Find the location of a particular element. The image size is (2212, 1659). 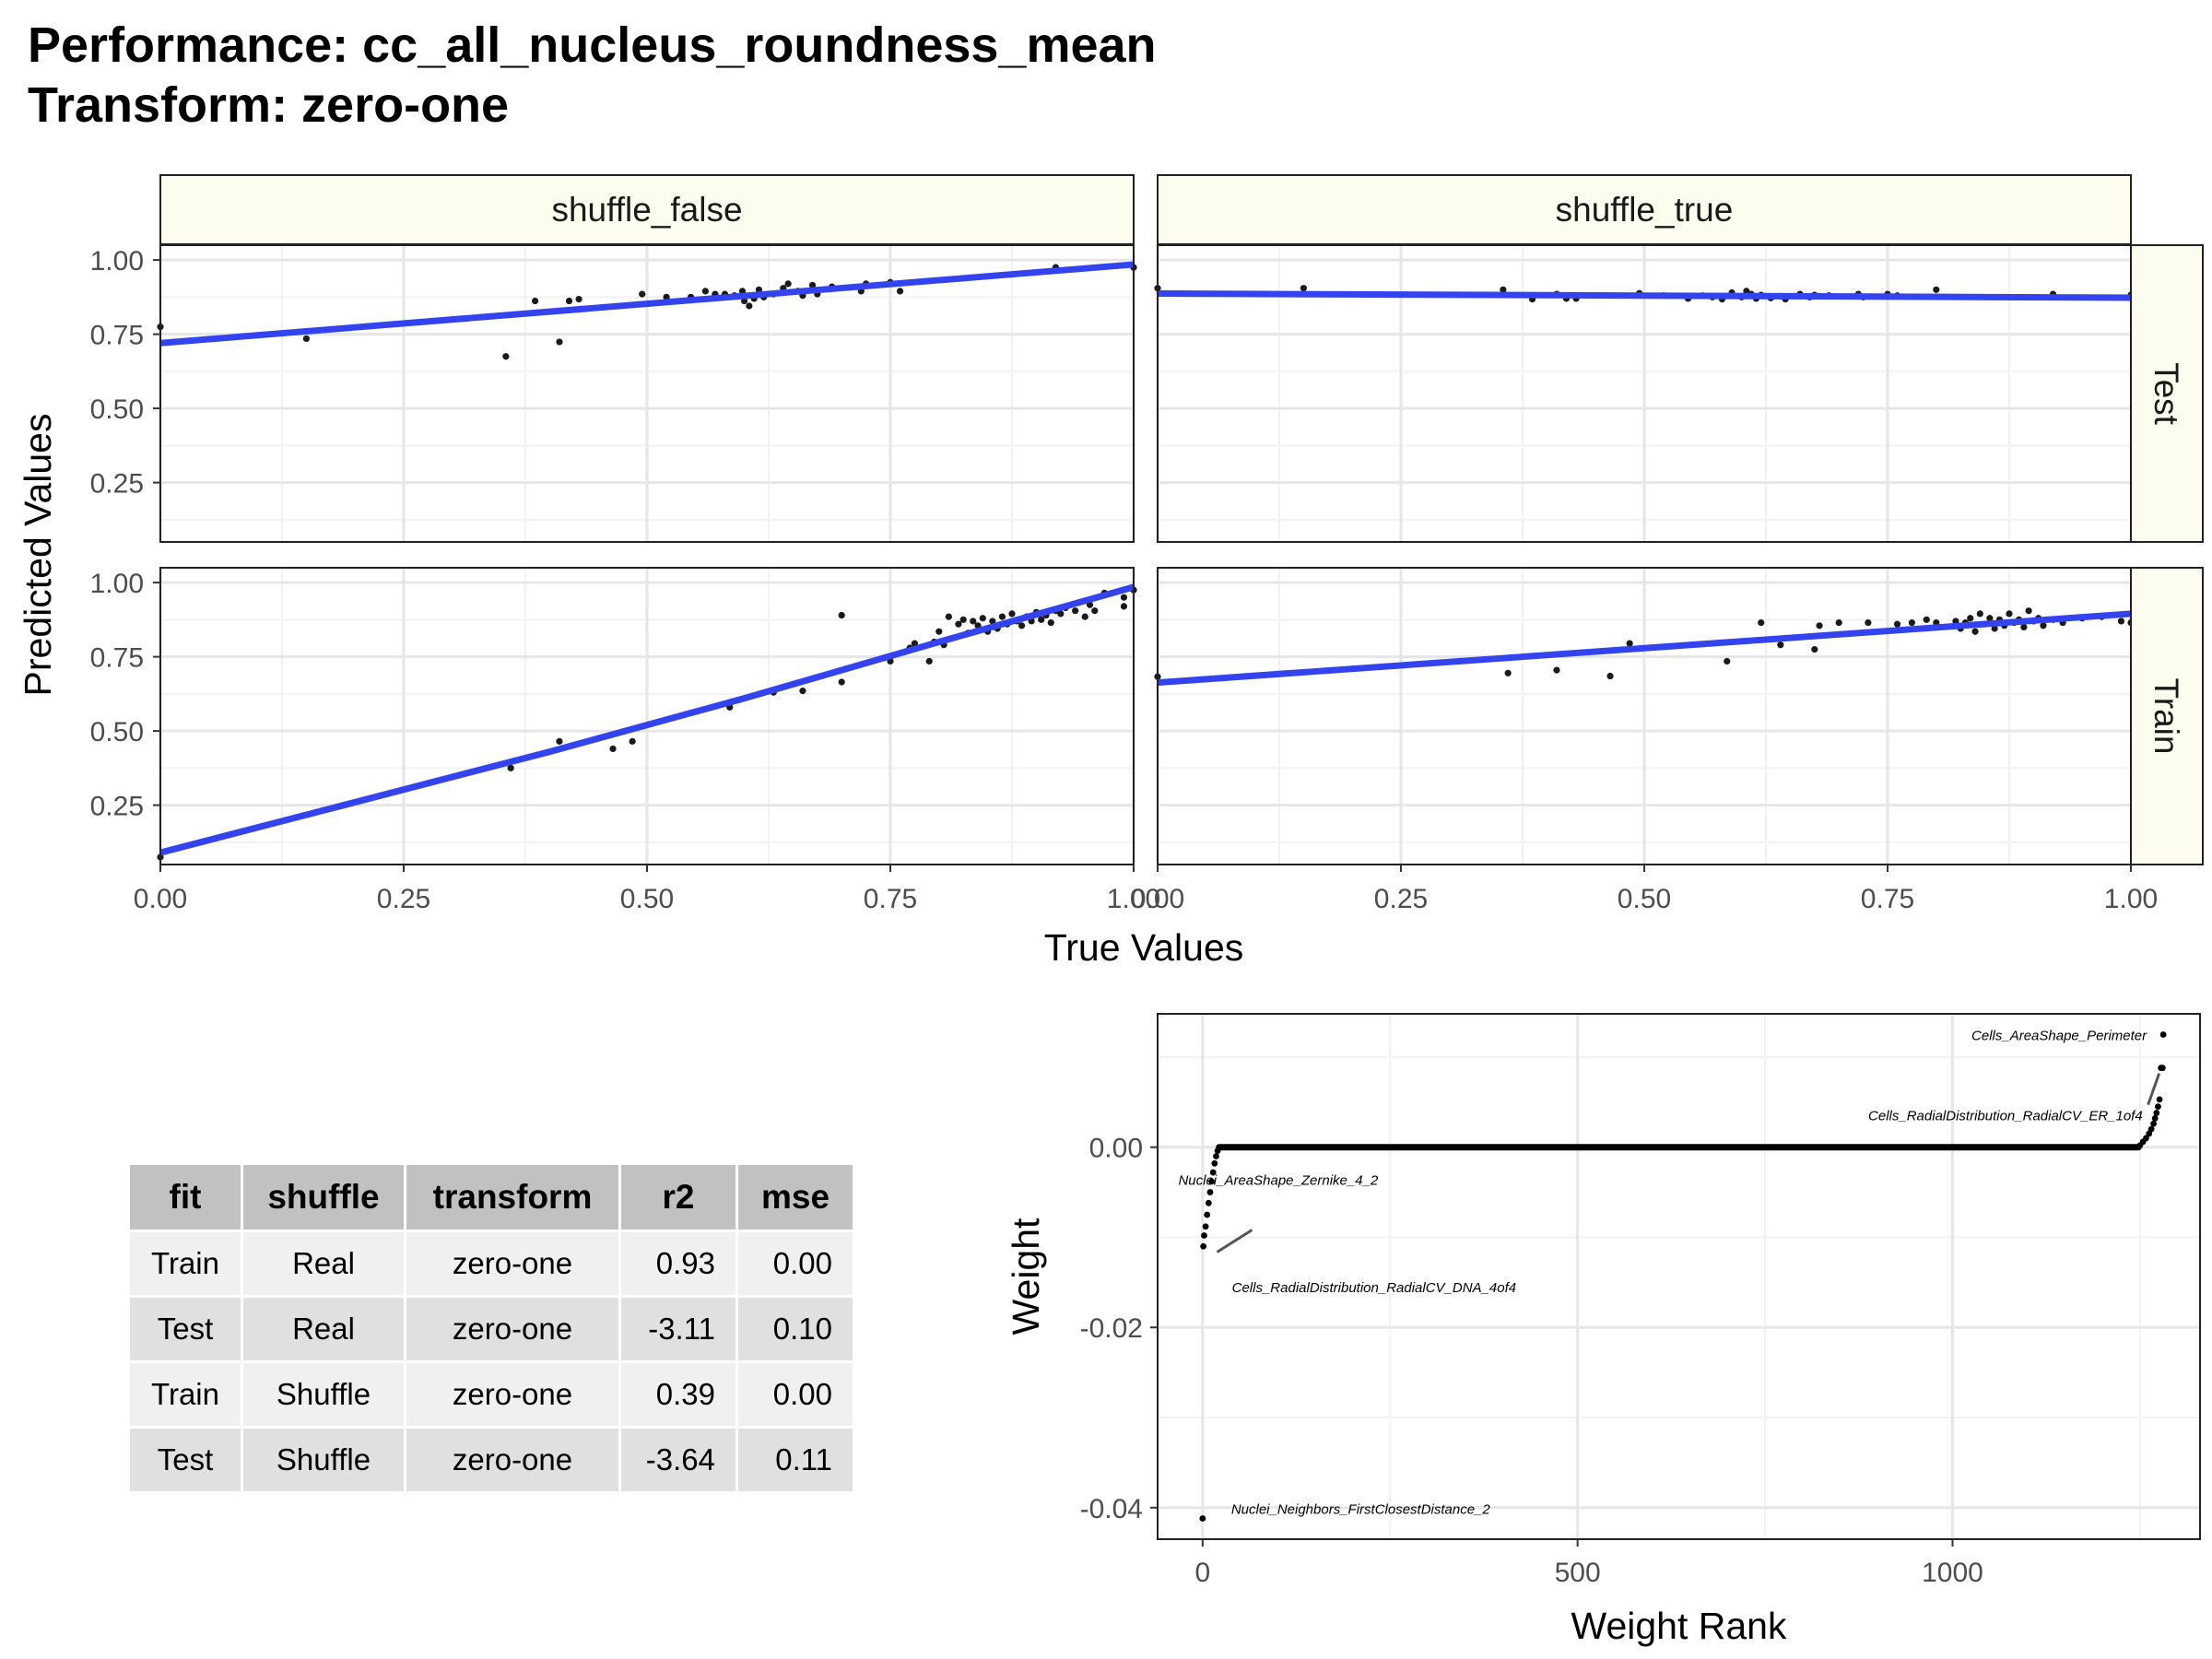

table-cell: -3.11 is located at coordinates (678, 1329).